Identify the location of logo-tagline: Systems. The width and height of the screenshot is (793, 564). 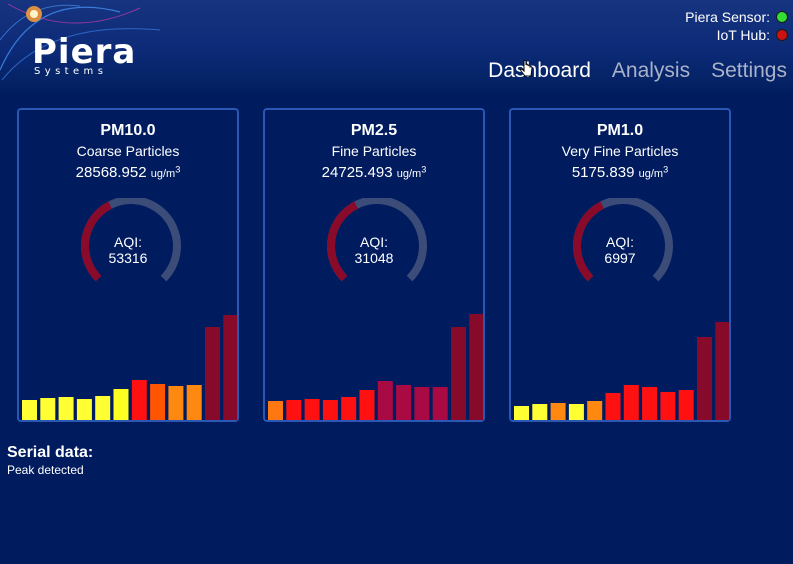
(71, 71).